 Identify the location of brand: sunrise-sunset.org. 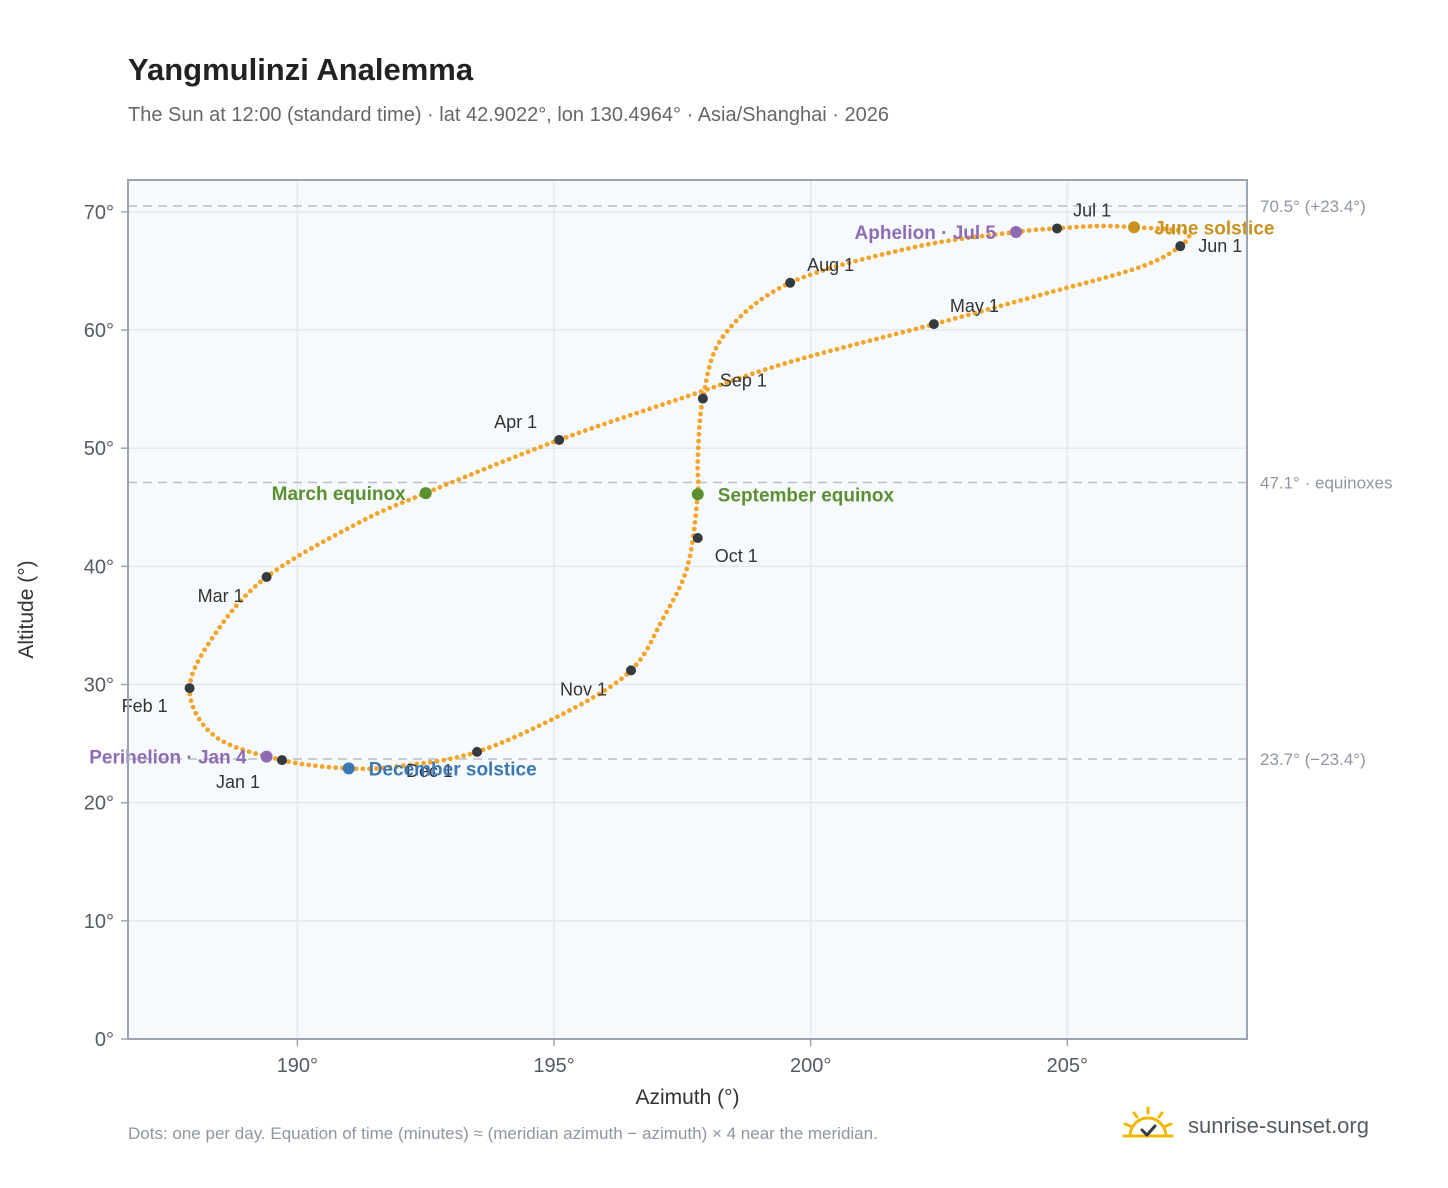
(1244, 1126).